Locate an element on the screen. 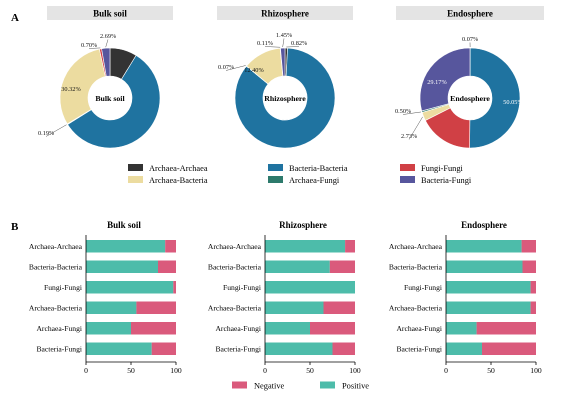 The height and width of the screenshot is (400, 562). donut-title: Bulk soil is located at coordinates (110, 14).